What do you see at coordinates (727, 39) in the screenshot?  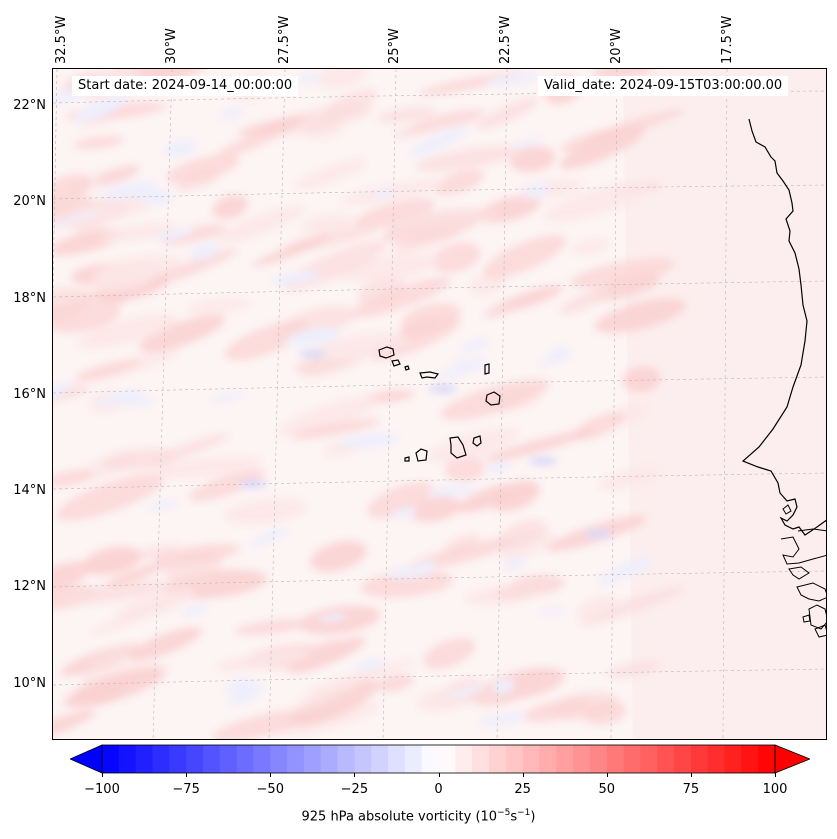 I see `lon-label-17-5w: 17.5°W` at bounding box center [727, 39].